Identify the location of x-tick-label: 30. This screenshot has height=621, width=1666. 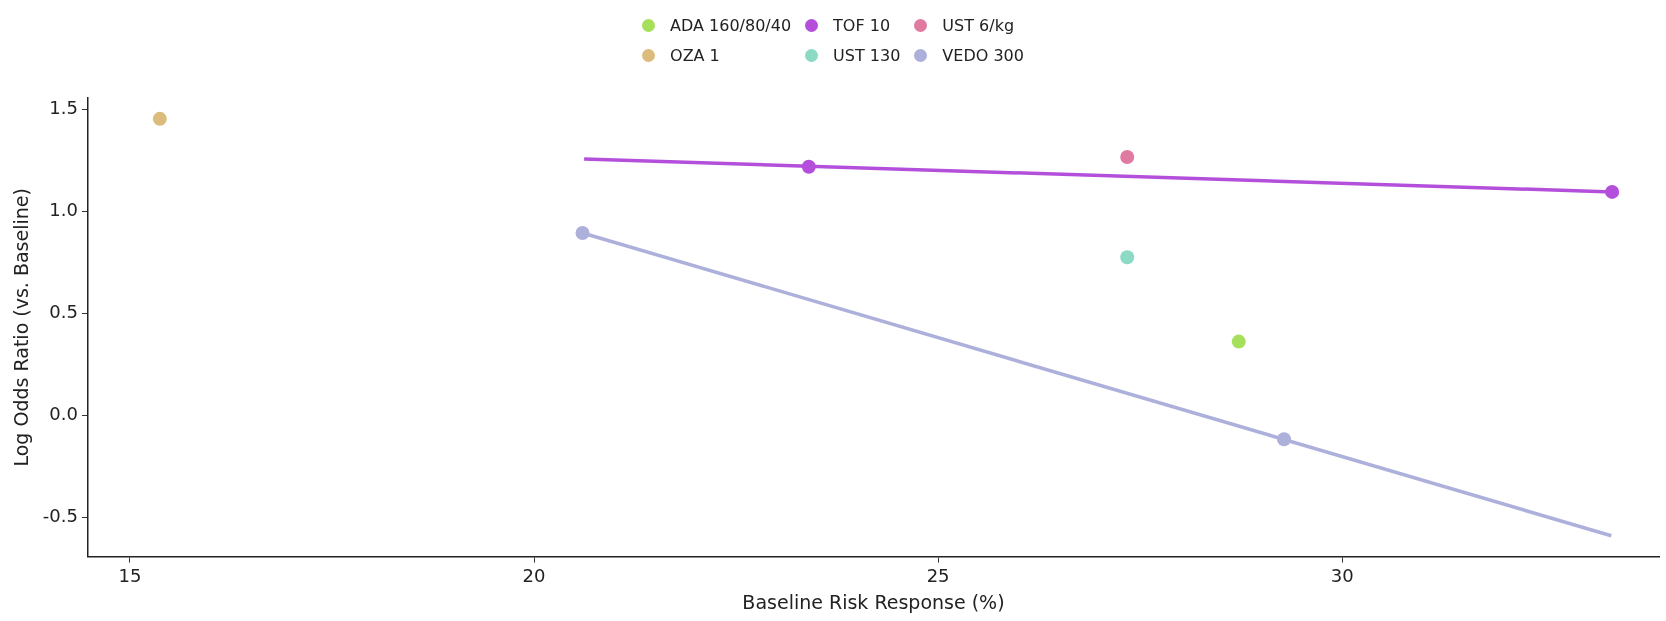
(1342, 576).